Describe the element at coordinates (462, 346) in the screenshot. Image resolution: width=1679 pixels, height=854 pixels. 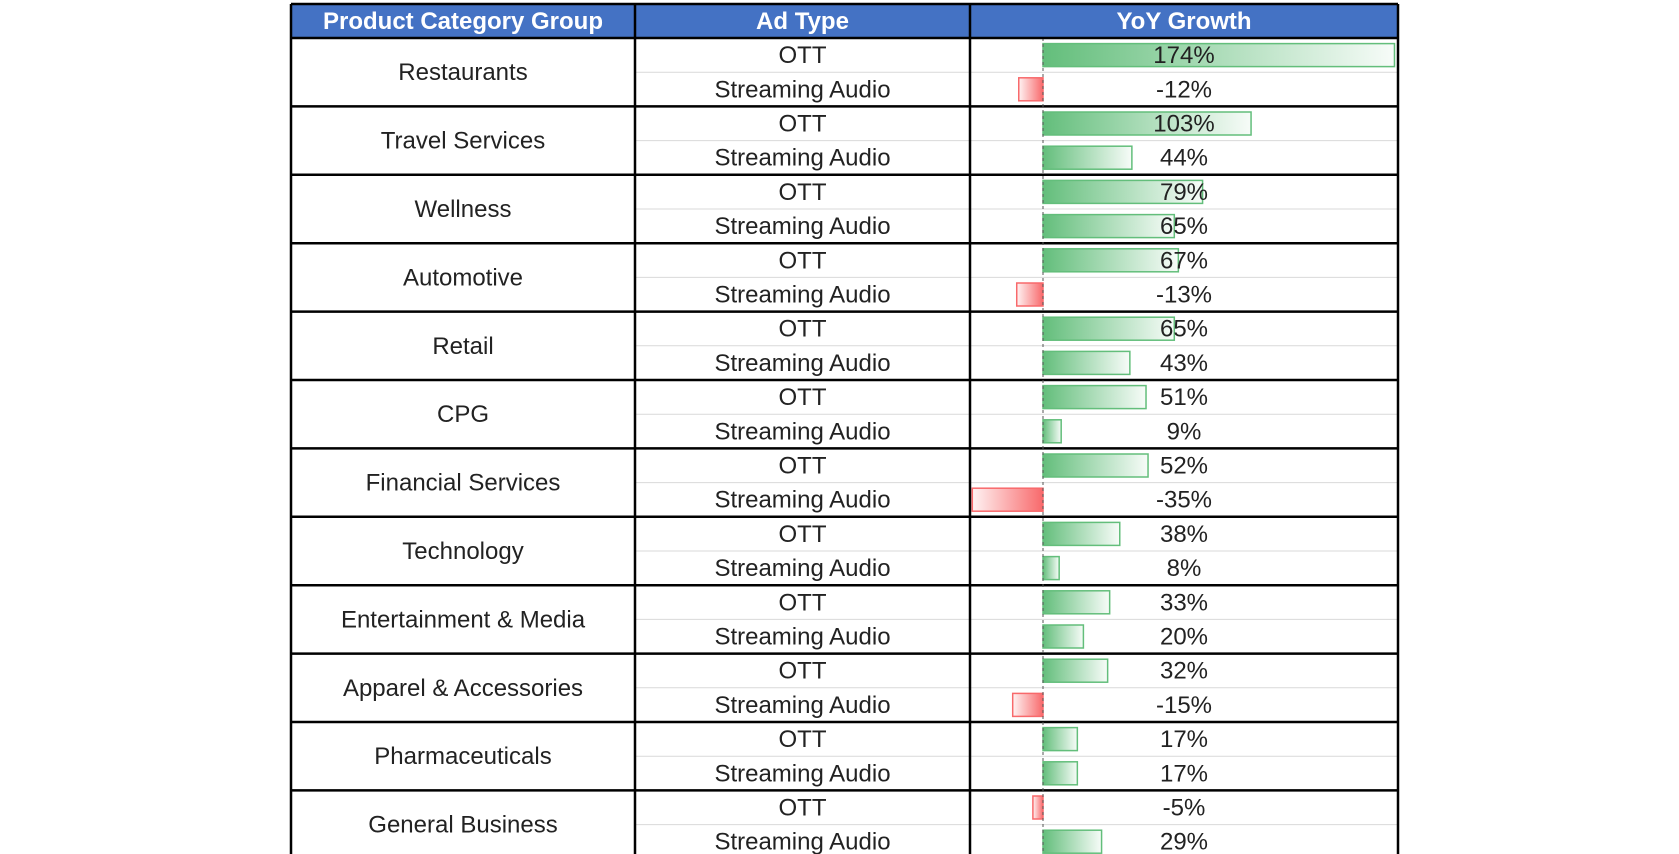
I see `category-label: Retail` at that location.